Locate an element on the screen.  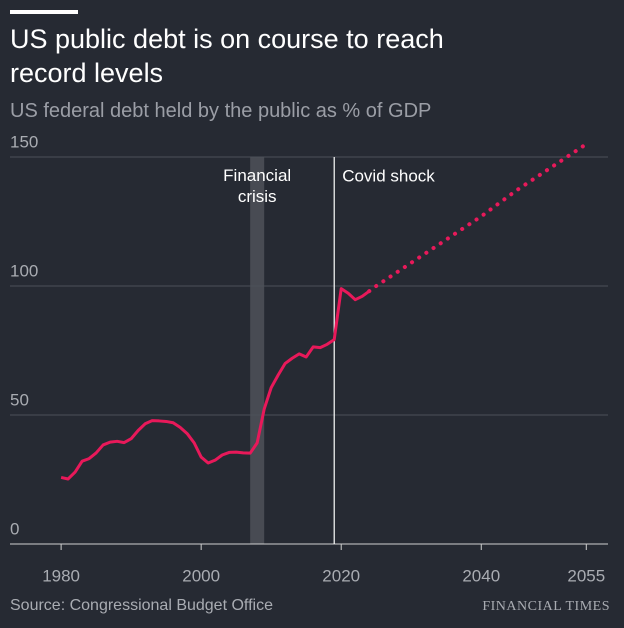
y-tick-label: 50 is located at coordinates (19, 399).